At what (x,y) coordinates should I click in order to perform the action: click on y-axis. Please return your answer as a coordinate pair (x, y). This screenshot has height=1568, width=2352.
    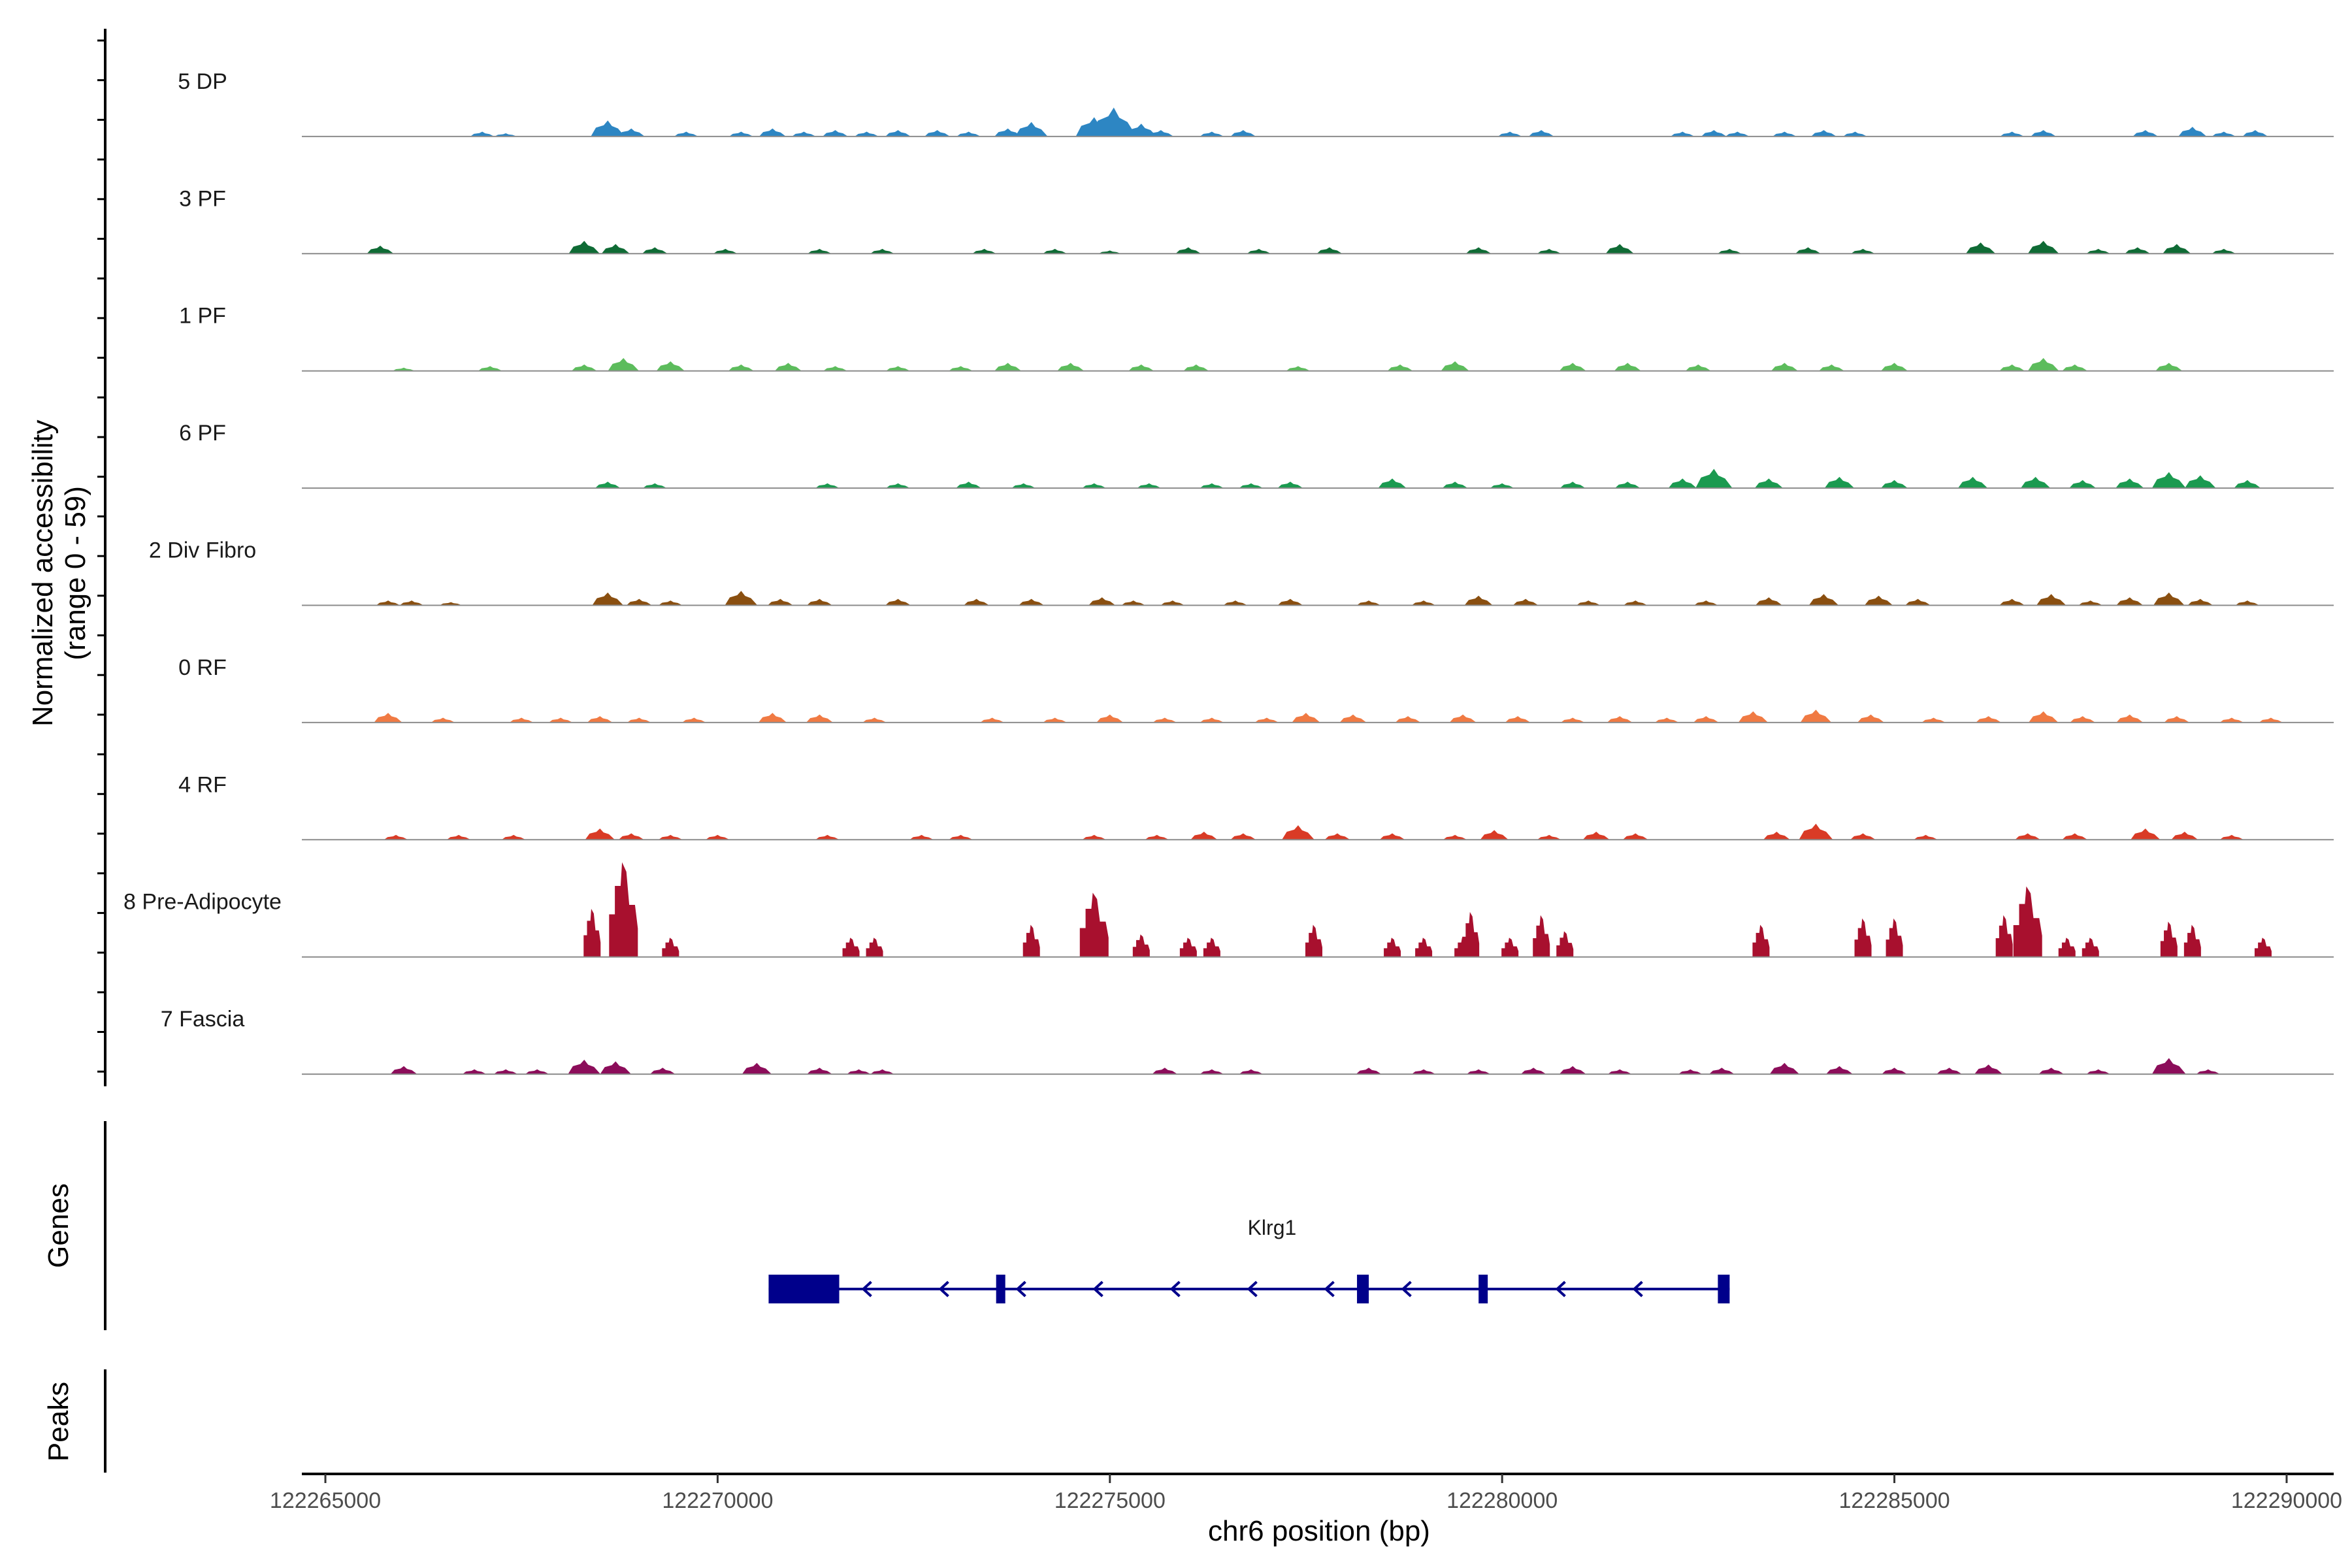
    Looking at the image, I should click on (101, 557).